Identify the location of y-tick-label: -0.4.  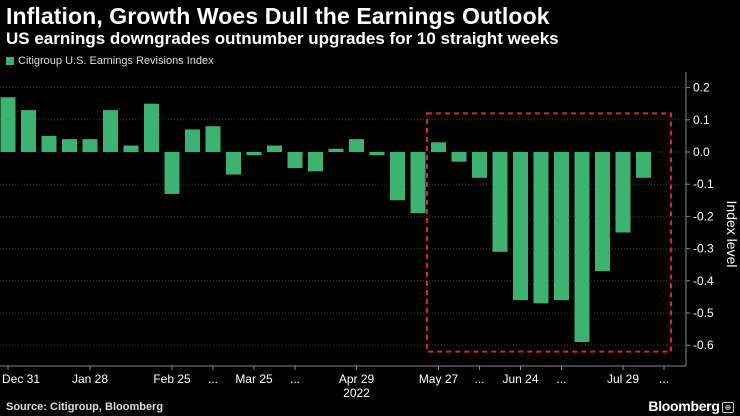
(703, 281).